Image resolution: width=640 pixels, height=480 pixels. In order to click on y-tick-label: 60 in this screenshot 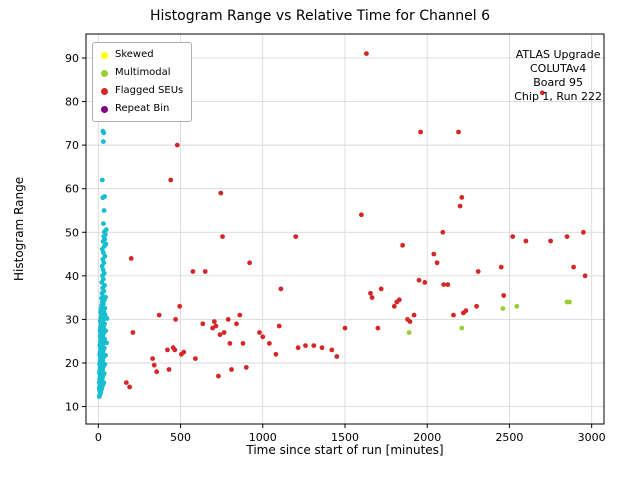, I will do `click(72, 189)`.